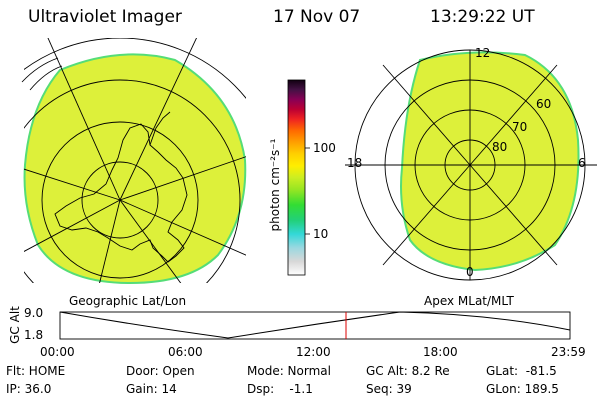 This screenshot has height=400, width=600. Describe the element at coordinates (298, 177) in the screenshot. I see `color-bar` at that location.